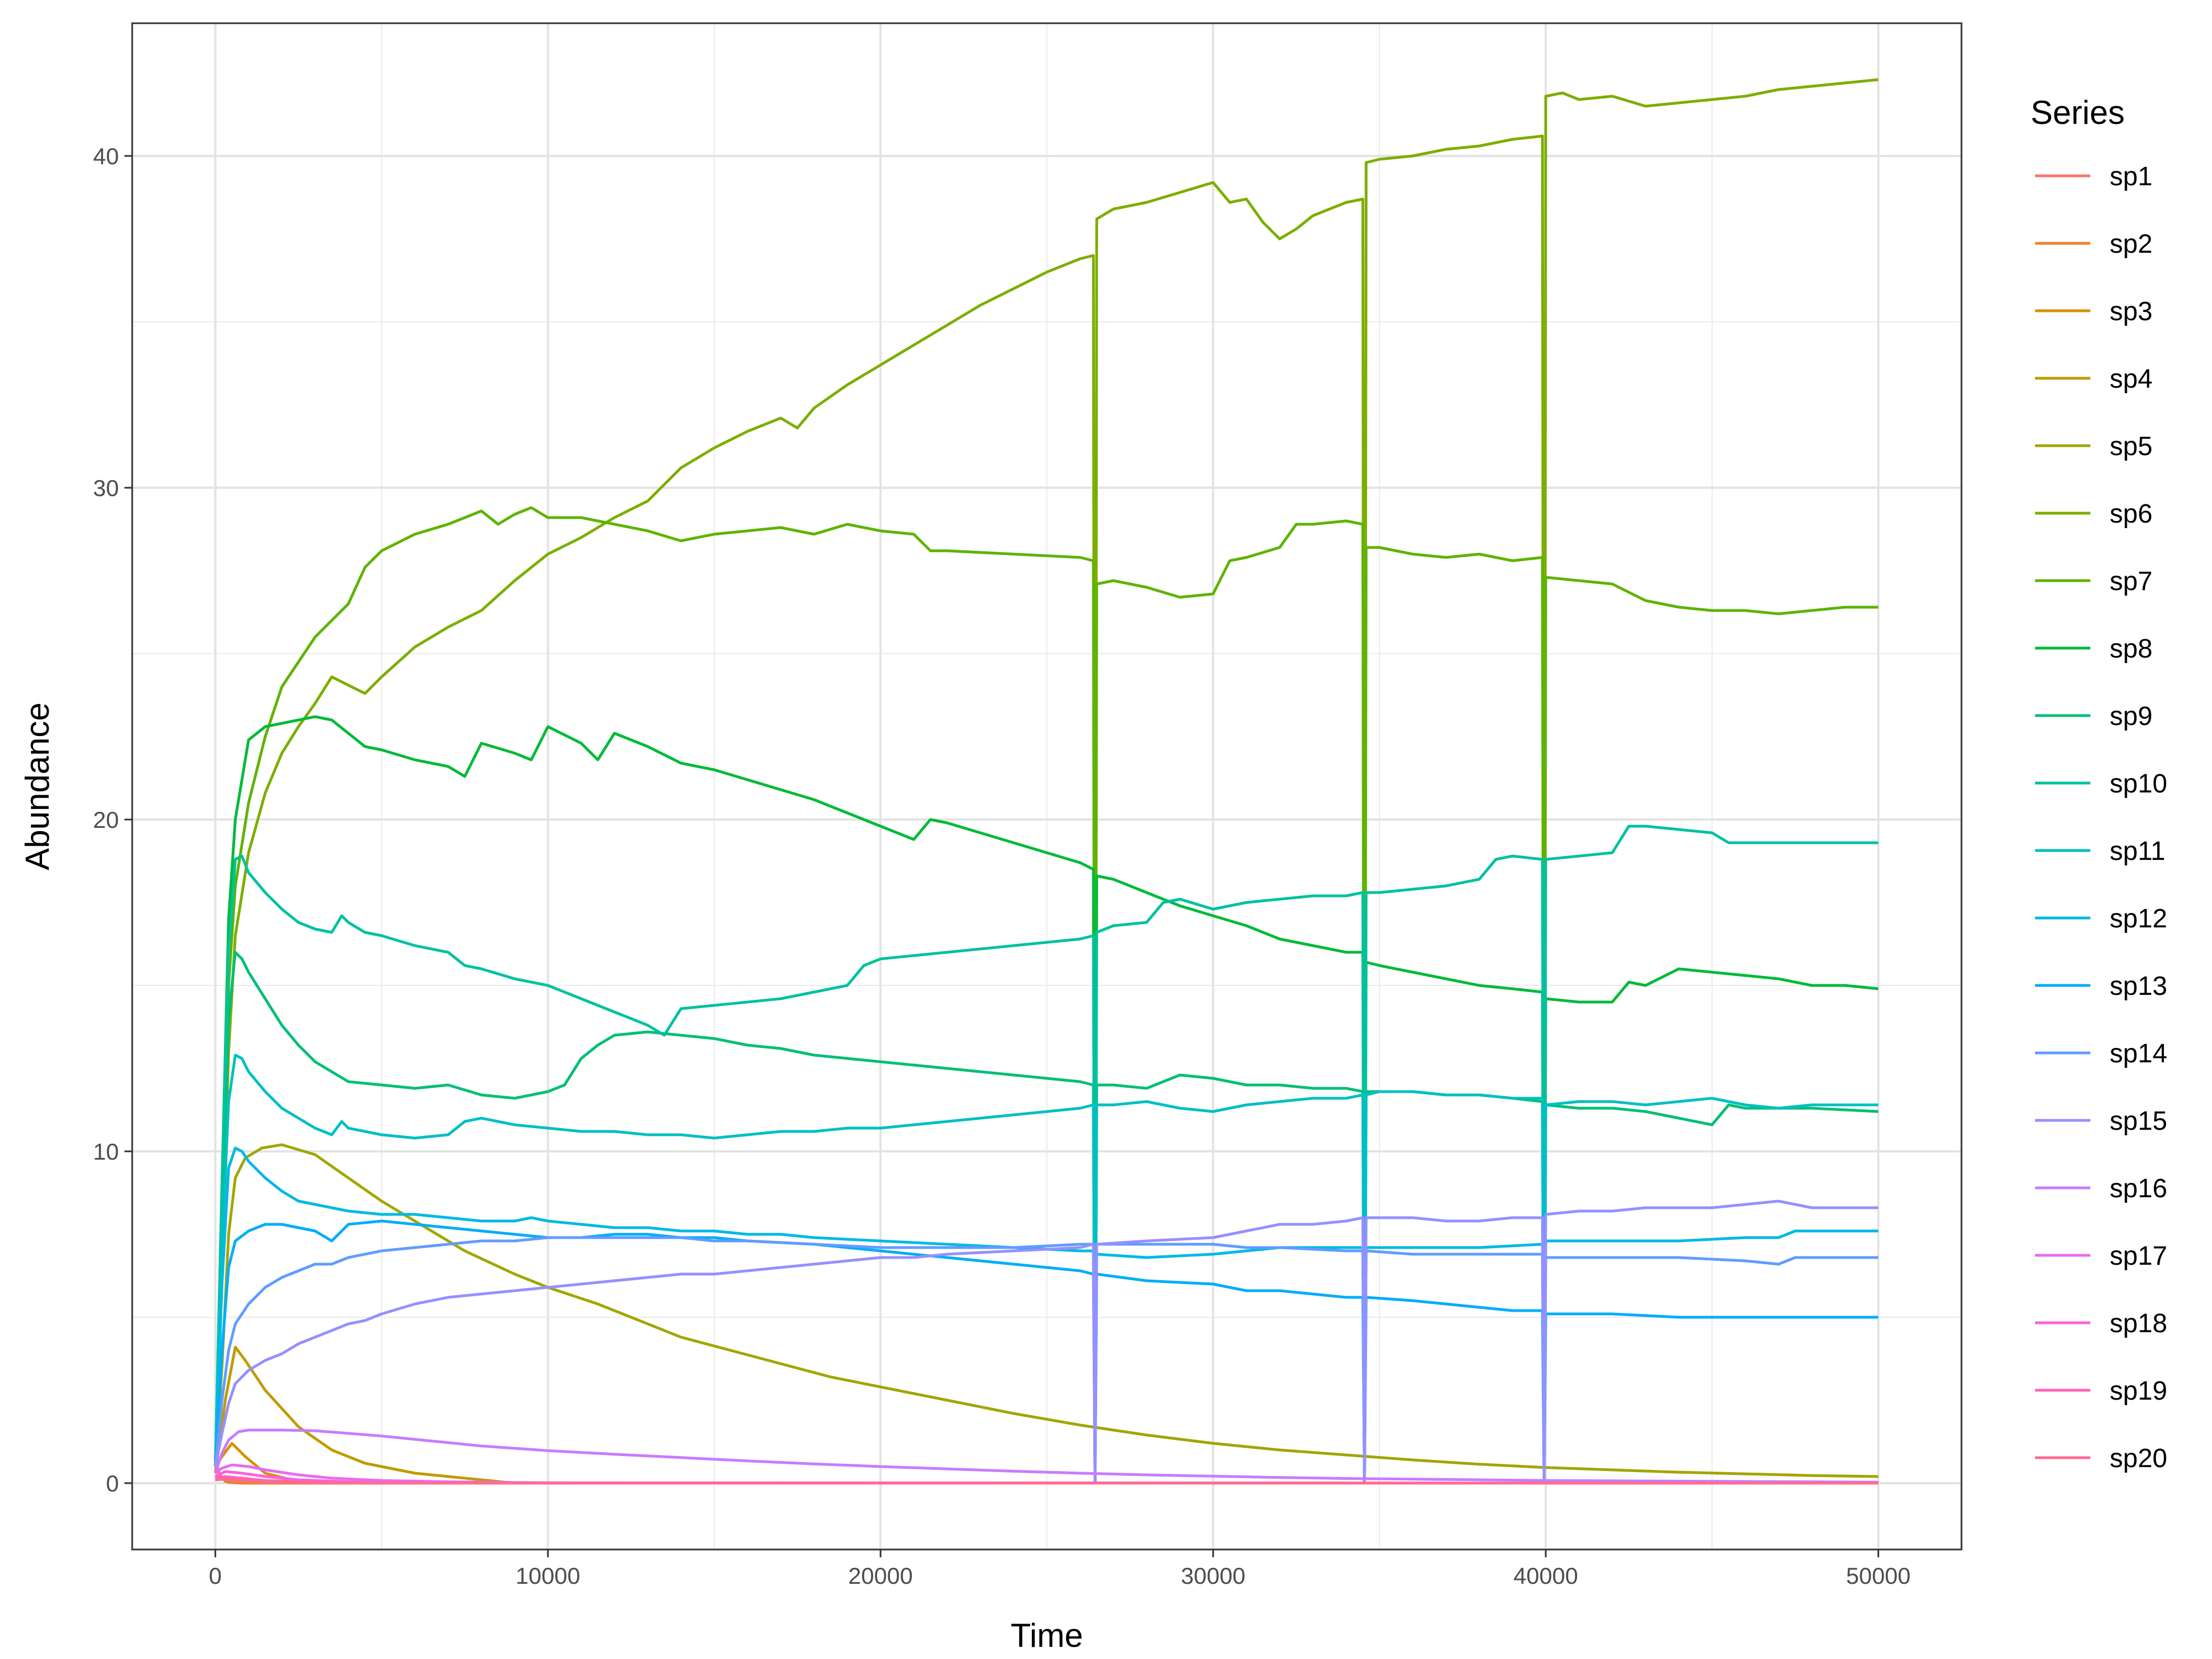 This screenshot has height=1659, width=2212. I want to click on legend-label-sp13: sp13, so click(2139, 986).